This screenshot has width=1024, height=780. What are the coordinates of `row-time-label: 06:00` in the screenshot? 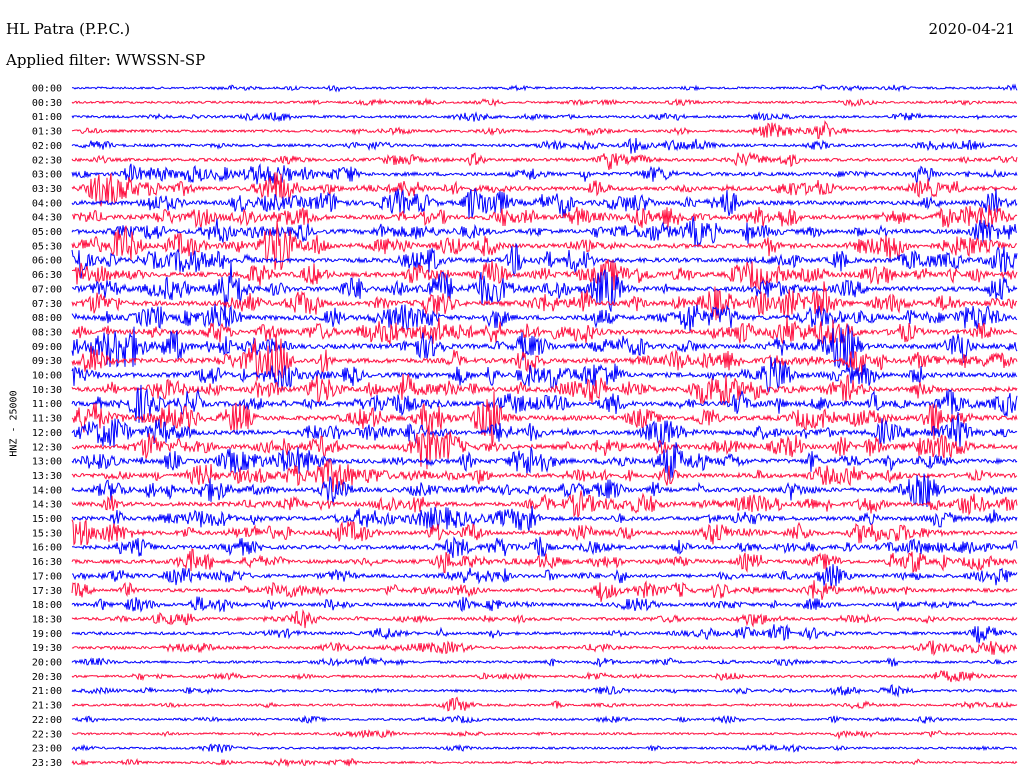 It's located at (47, 261).